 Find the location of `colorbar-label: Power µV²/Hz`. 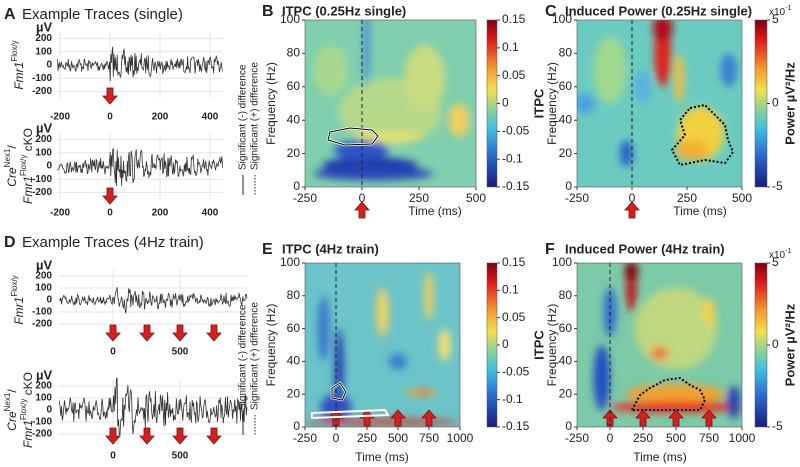

colorbar-label: Power µV²/Hz is located at coordinates (789, 344).